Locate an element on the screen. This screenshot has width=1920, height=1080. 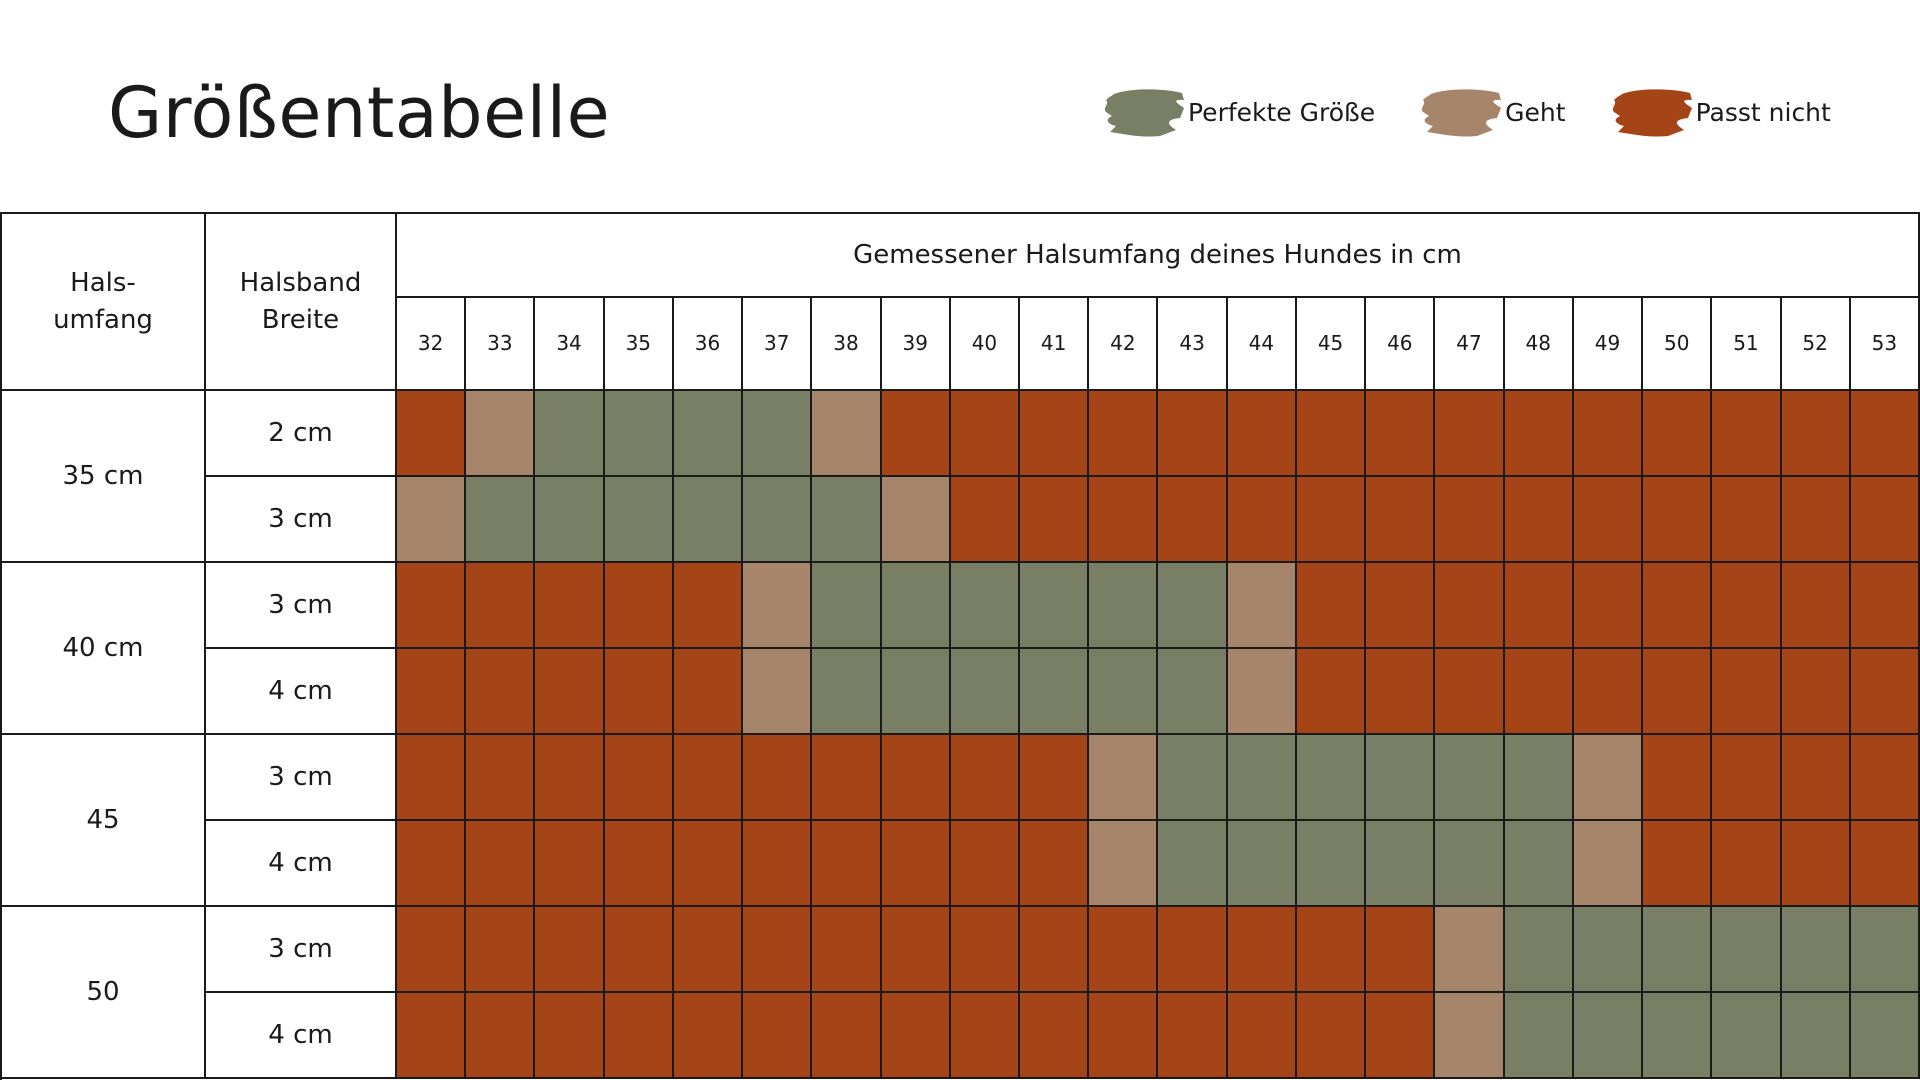
row-group-label: 35 cm is located at coordinates (104, 477).